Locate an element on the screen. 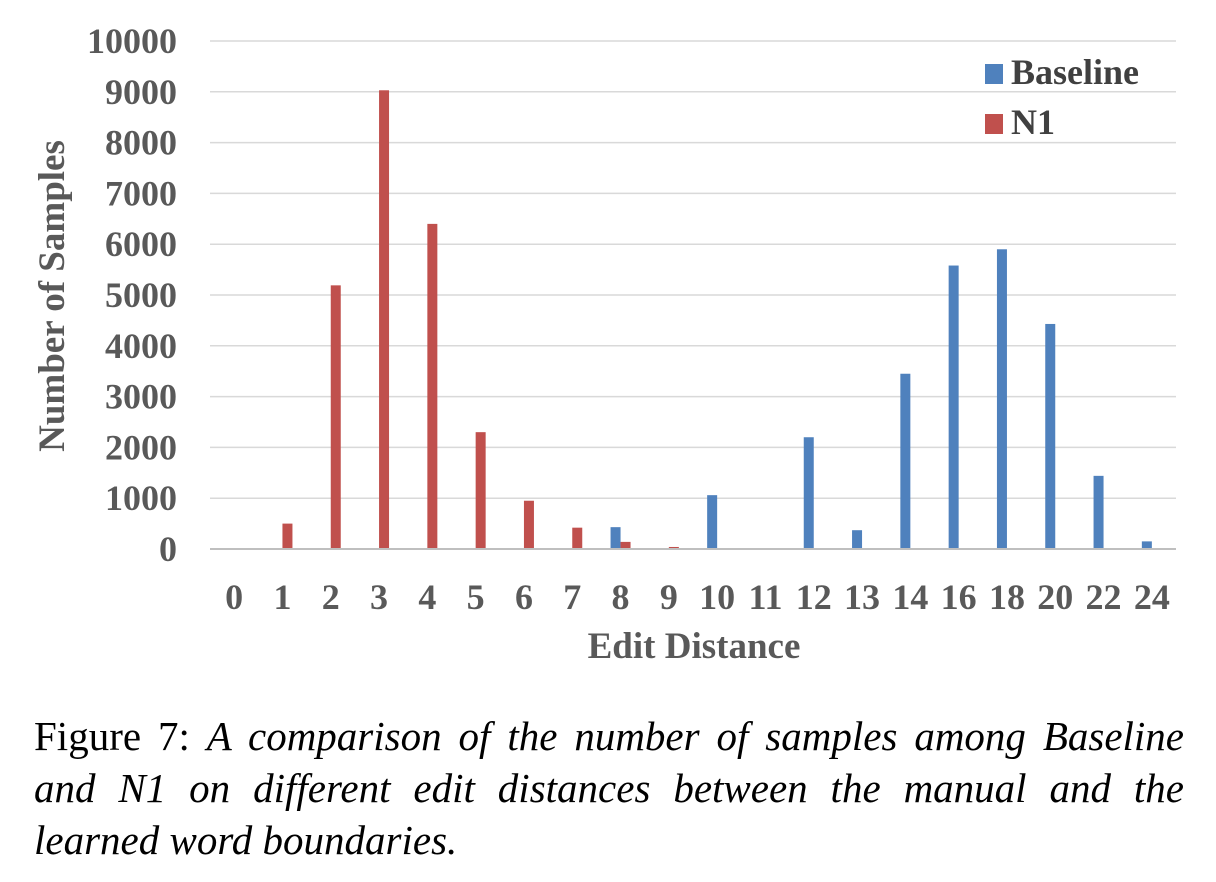 The width and height of the screenshot is (1216, 882). x-tick-label: 6 is located at coordinates (524, 597).